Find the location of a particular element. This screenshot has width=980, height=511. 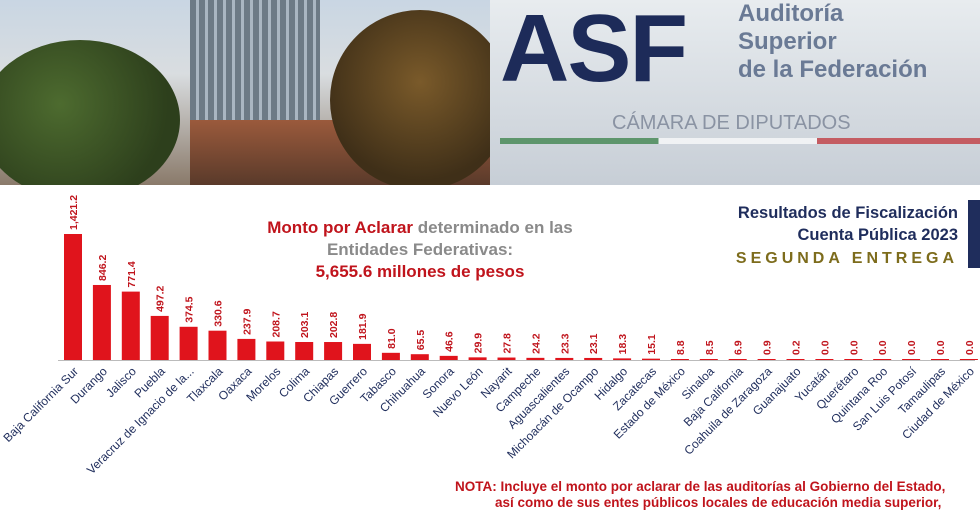

category-label-0: Baja California Sur is located at coordinates (40, 404).